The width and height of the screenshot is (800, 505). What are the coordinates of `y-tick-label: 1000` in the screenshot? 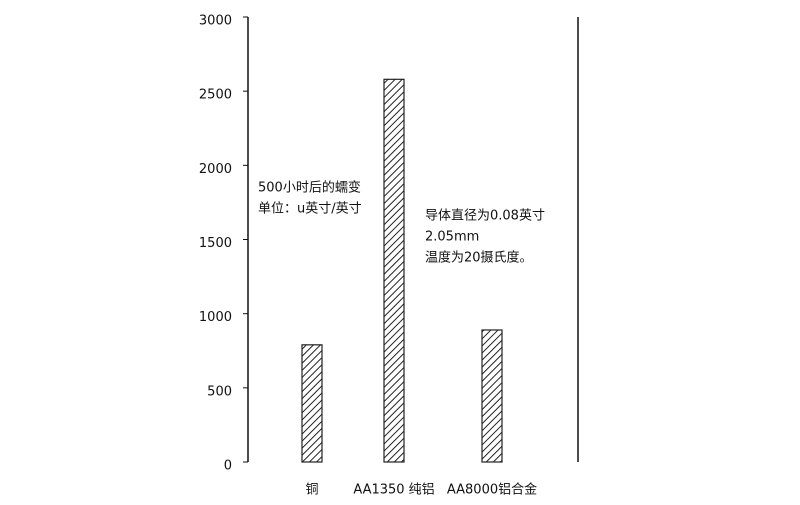 It's located at (215, 317).